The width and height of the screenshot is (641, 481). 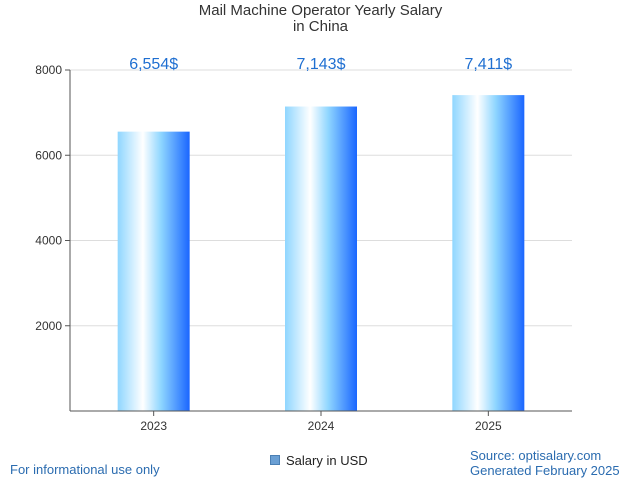 I want to click on footer-source: Source: optisalary.com, so click(x=536, y=455).